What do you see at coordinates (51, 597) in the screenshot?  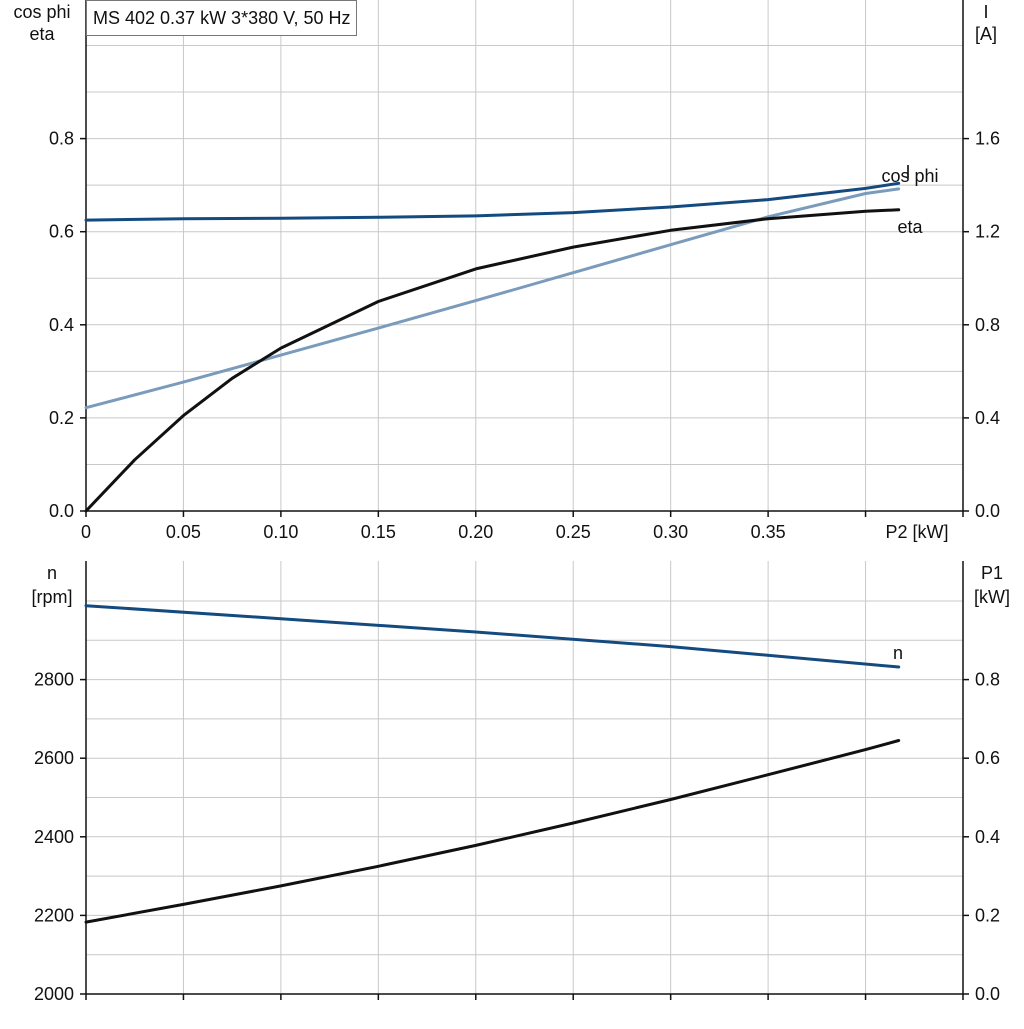 I see `bottom-left-axis-label-2: [rpm]` at bounding box center [51, 597].